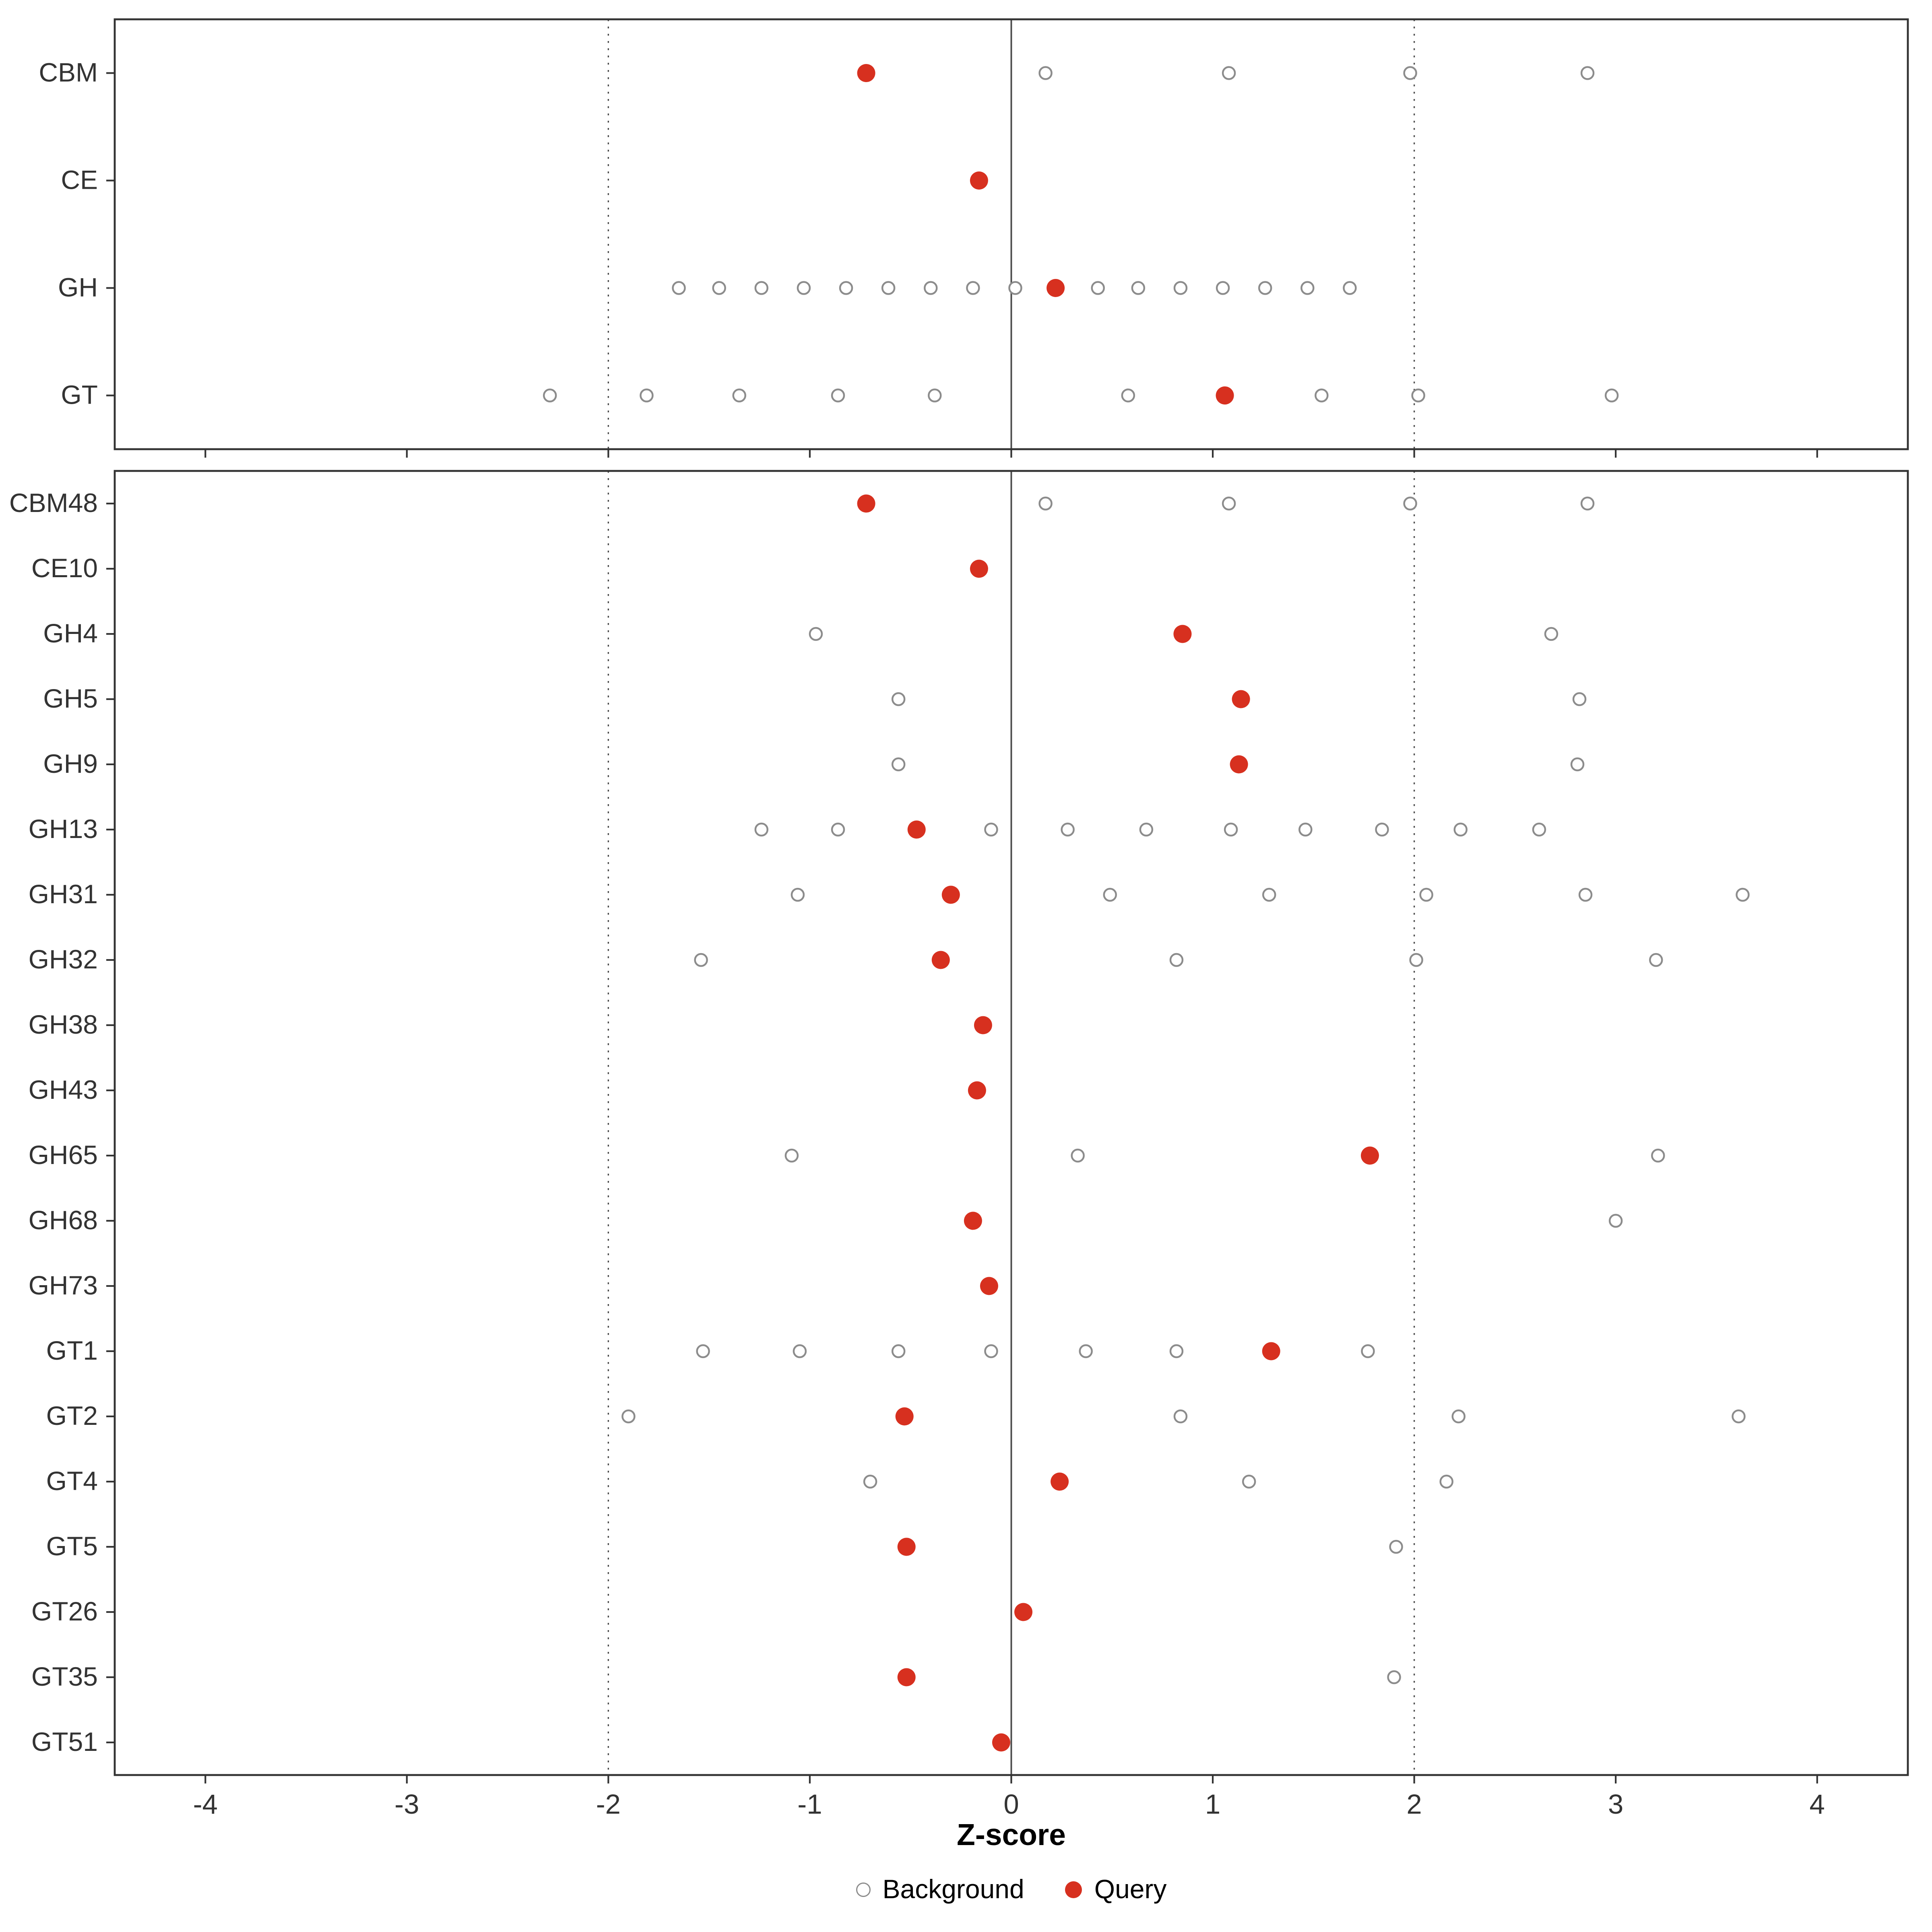 The width and height of the screenshot is (1932, 1932). Describe the element at coordinates (63, 959) in the screenshot. I see `y-axis-label: GH32` at that location.